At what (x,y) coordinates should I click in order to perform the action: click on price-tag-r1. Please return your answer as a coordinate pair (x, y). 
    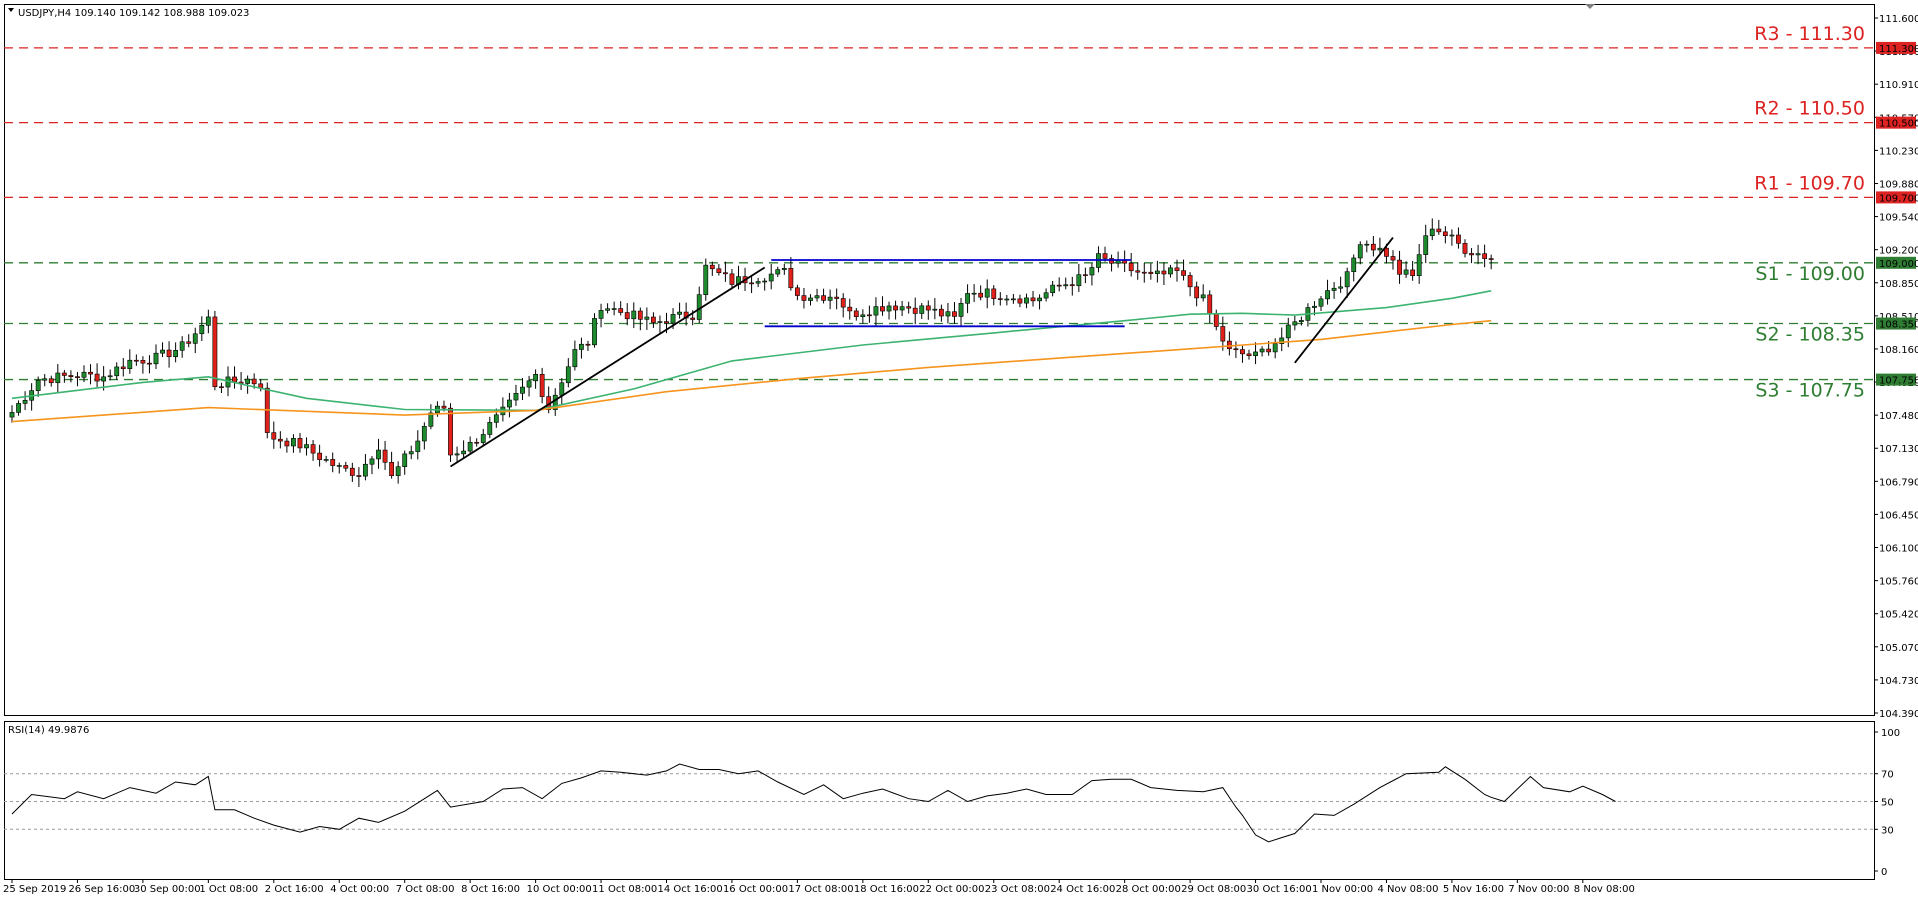
    Looking at the image, I should click on (1896, 197).